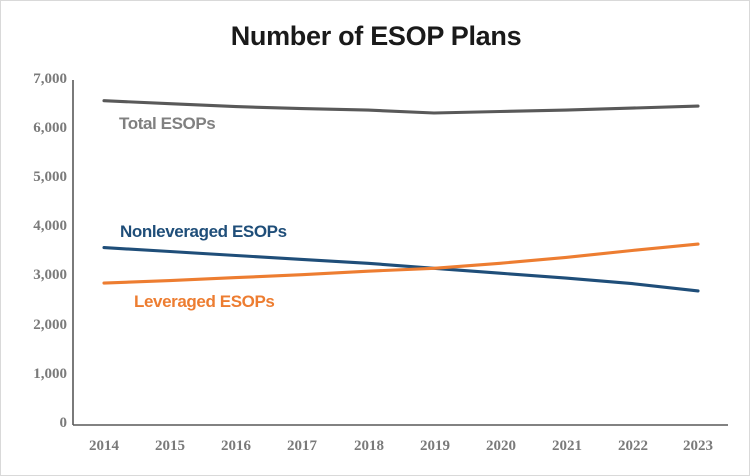 This screenshot has width=750, height=476. Describe the element at coordinates (170, 446) in the screenshot. I see `x-axis-tick-label: 2015` at that location.